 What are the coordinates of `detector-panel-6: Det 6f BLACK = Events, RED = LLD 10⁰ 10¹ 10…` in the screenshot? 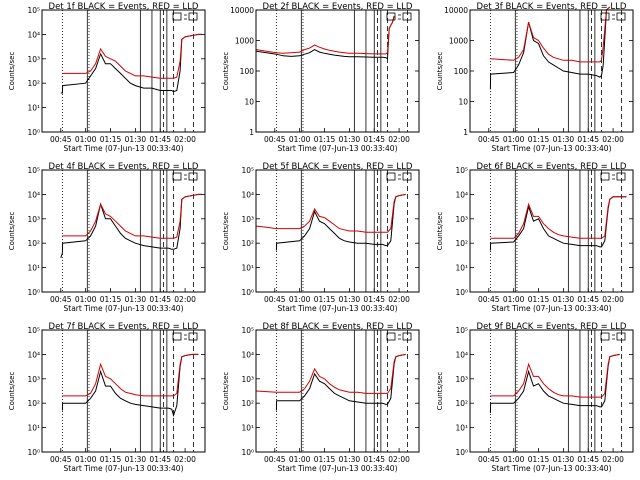 It's located at (535, 237).